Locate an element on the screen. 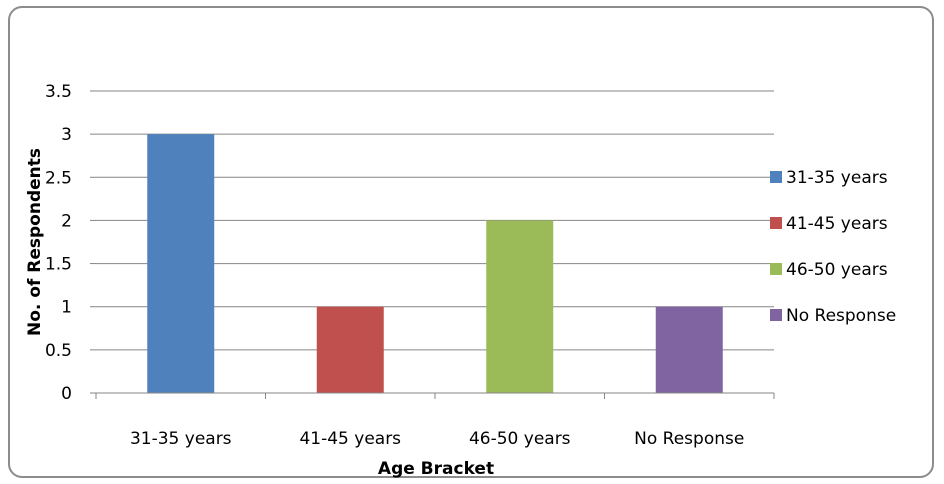  x-tick-label: No Response is located at coordinates (689, 439).